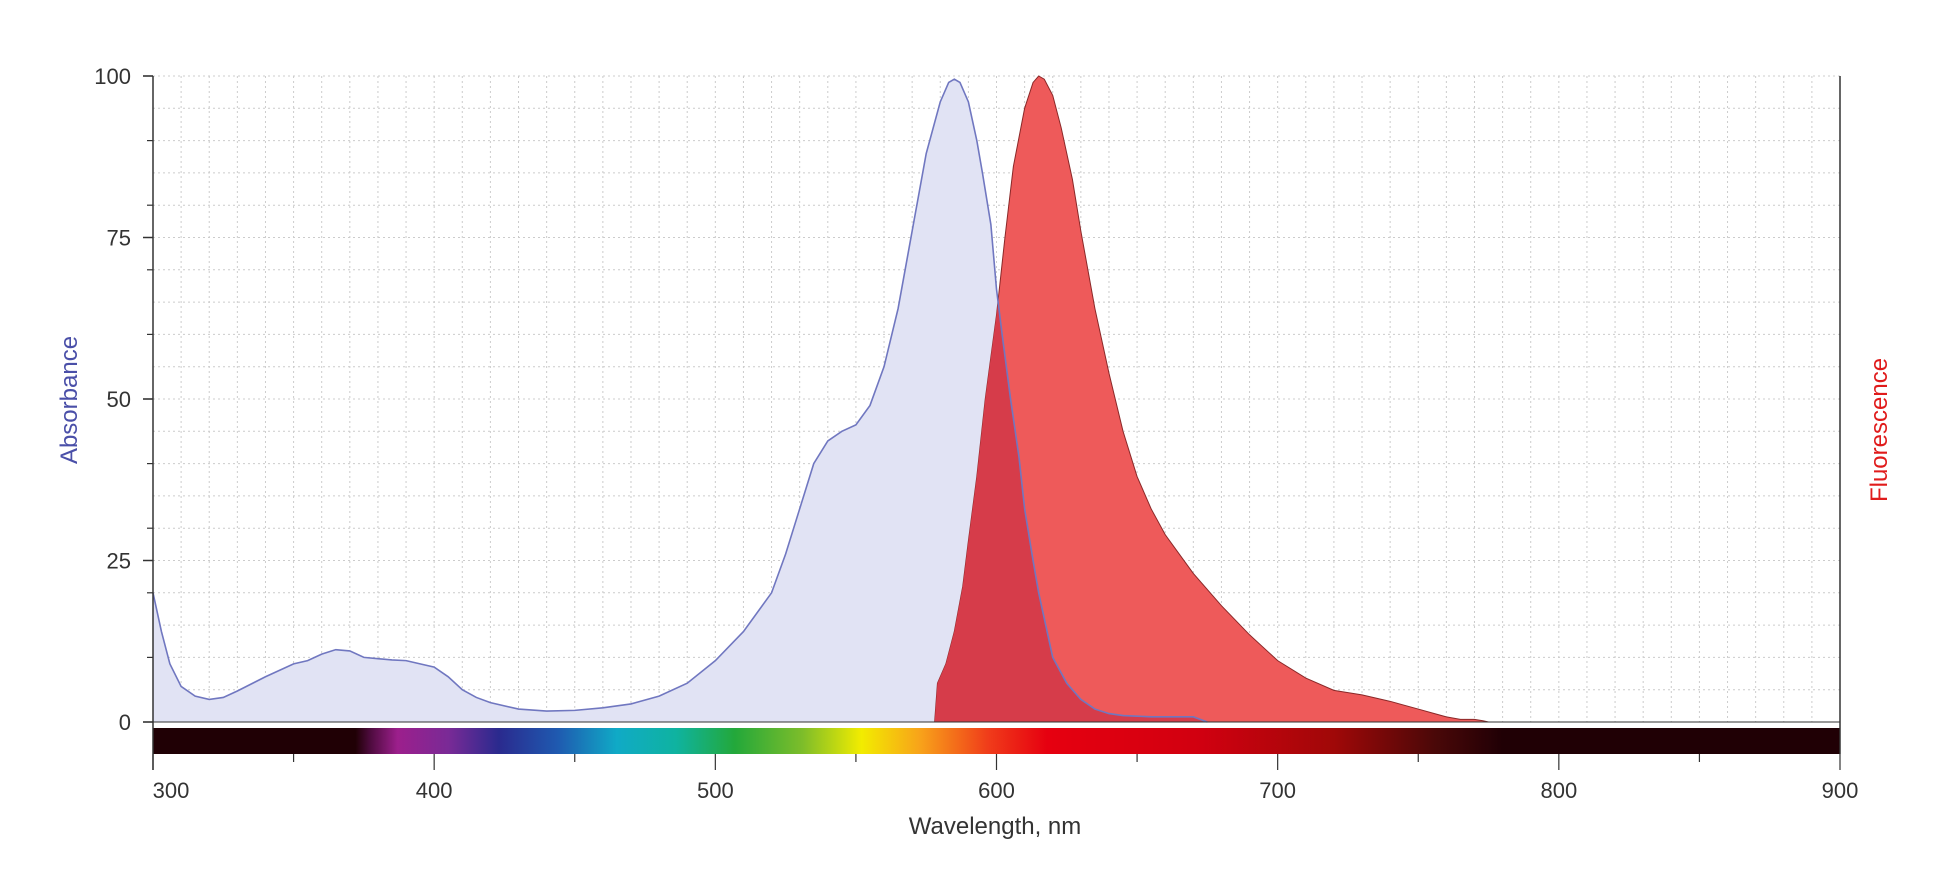 Image resolution: width=1940 pixels, height=880 pixels. Describe the element at coordinates (995, 826) in the screenshot. I see `x-axis-title: Wavelength, nm` at that location.